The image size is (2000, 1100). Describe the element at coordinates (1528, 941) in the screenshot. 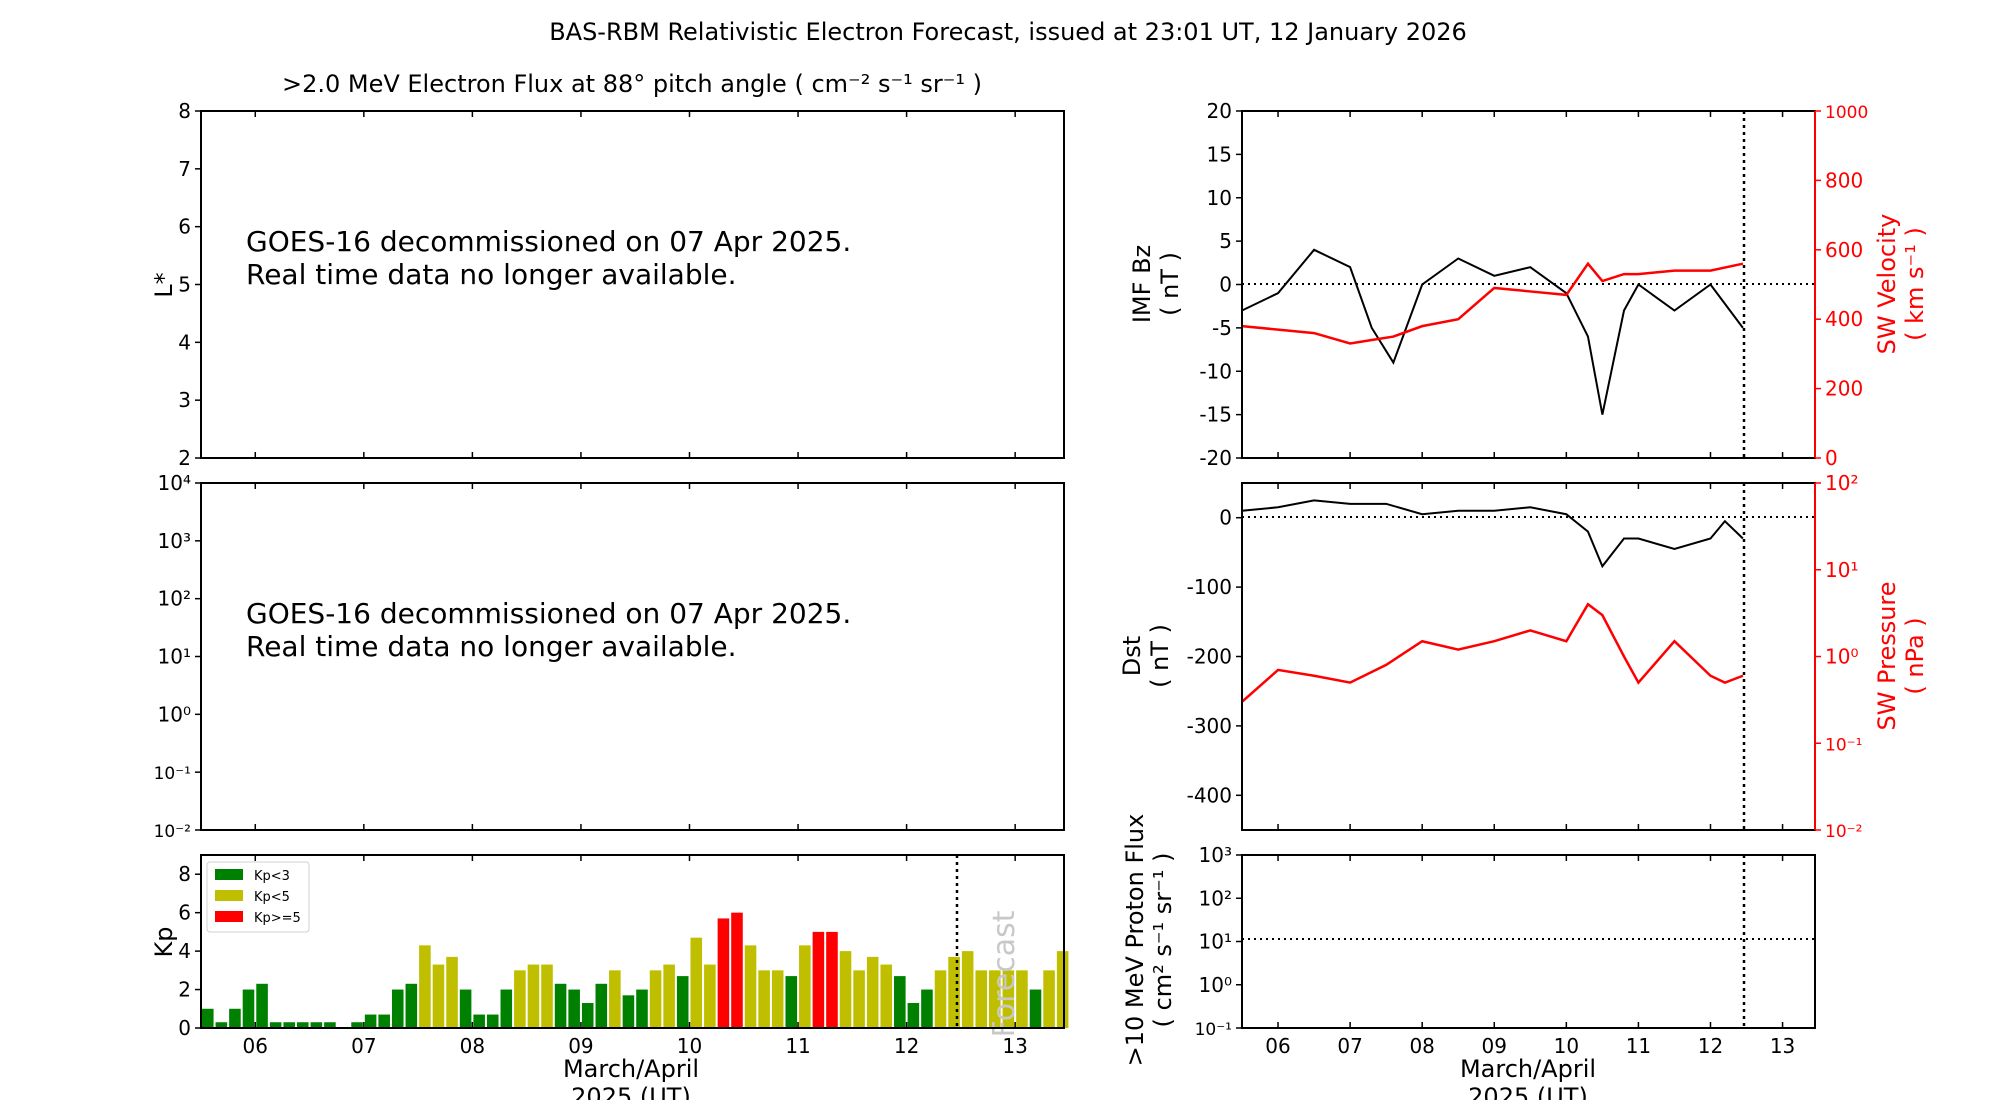

I see `proton-axes-frame` at that location.